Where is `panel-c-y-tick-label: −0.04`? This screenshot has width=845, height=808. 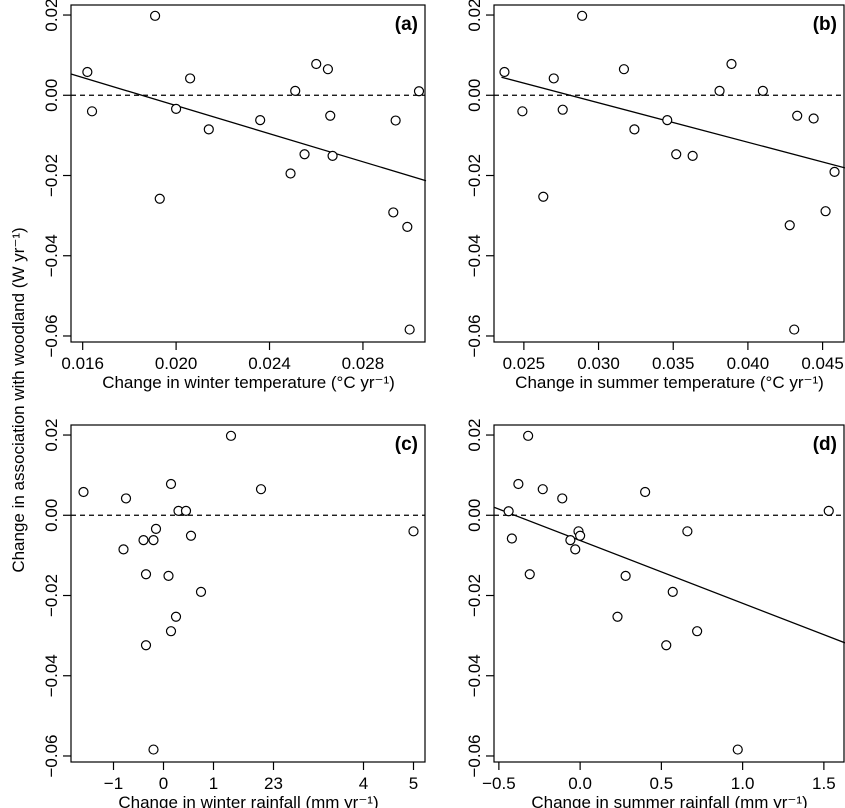 panel-c-y-tick-label: −0.04 is located at coordinates (51, 675).